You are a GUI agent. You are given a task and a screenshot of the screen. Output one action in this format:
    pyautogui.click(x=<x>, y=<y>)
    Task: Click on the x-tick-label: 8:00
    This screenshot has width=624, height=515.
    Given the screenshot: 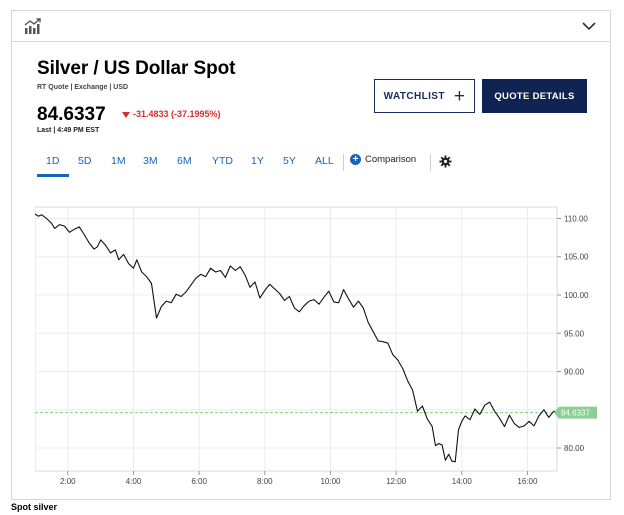 What is the action you would take?
    pyautogui.click(x=265, y=481)
    